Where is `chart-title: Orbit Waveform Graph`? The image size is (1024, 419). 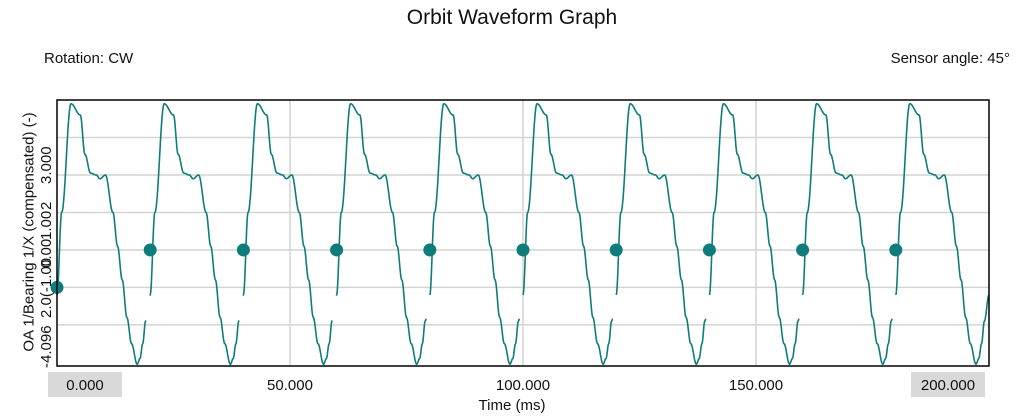
chart-title: Orbit Waveform Graph is located at coordinates (512, 17).